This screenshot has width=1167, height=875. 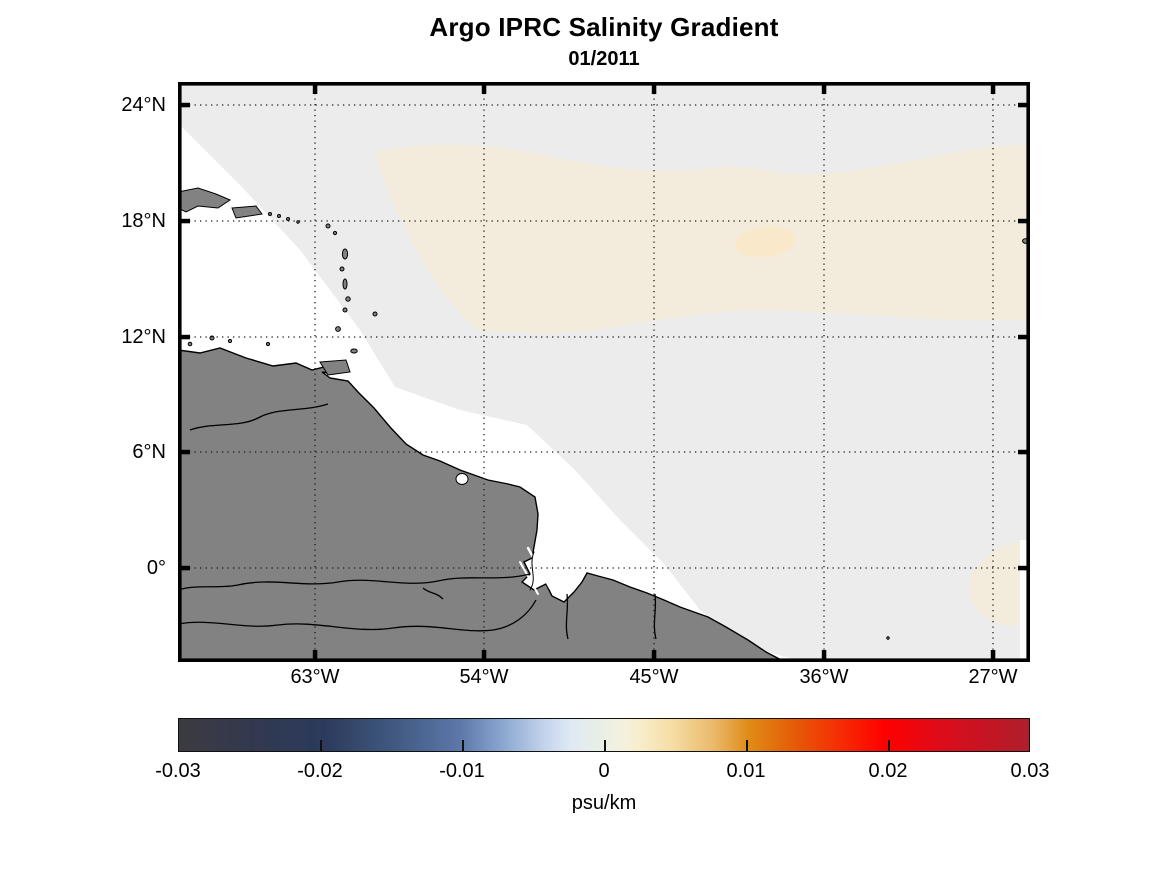 What do you see at coordinates (604, 735) in the screenshot?
I see `colorbar-gradient` at bounding box center [604, 735].